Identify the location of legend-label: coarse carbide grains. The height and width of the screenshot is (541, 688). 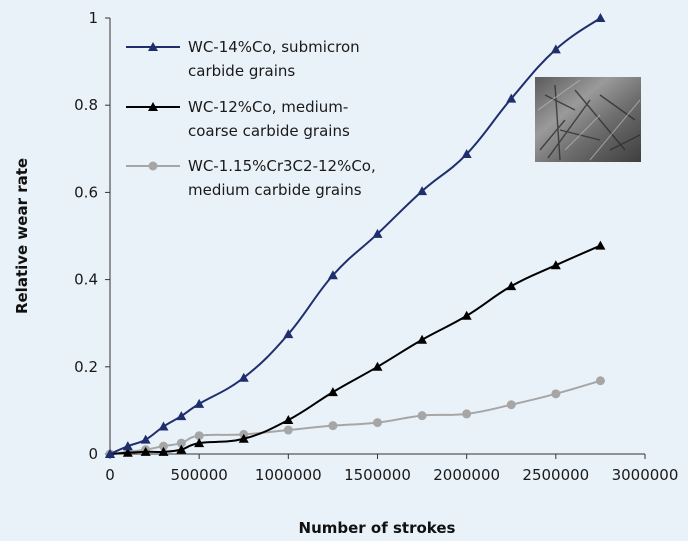
(269, 131).